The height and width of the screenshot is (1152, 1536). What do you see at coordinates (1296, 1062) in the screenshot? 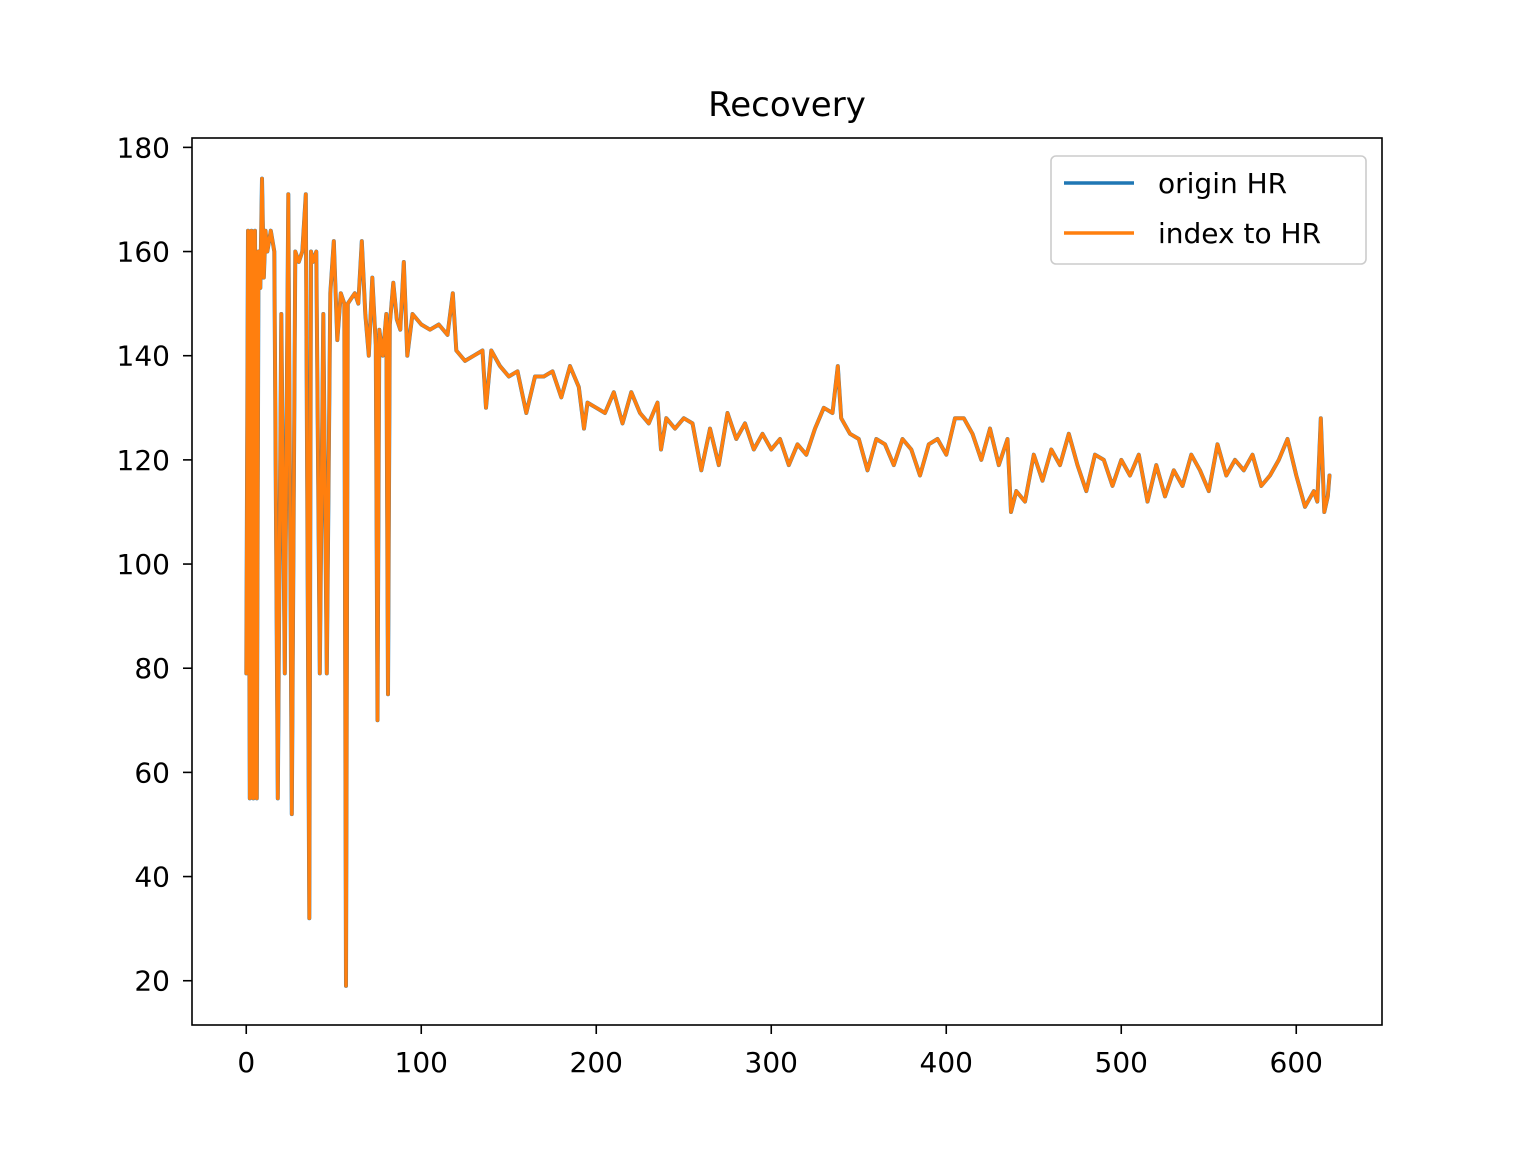
I see `x-tick-label: 600` at bounding box center [1296, 1062].